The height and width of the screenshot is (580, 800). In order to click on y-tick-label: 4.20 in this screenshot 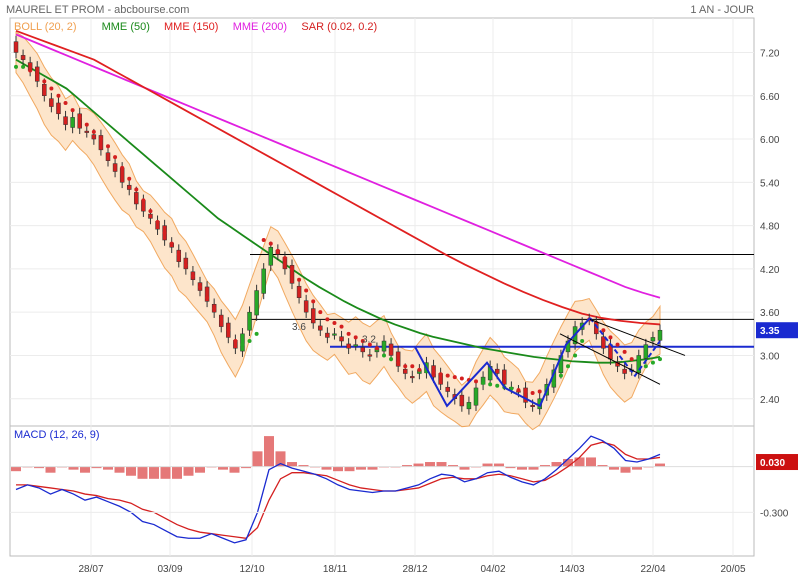, I will do `click(770, 270)`.